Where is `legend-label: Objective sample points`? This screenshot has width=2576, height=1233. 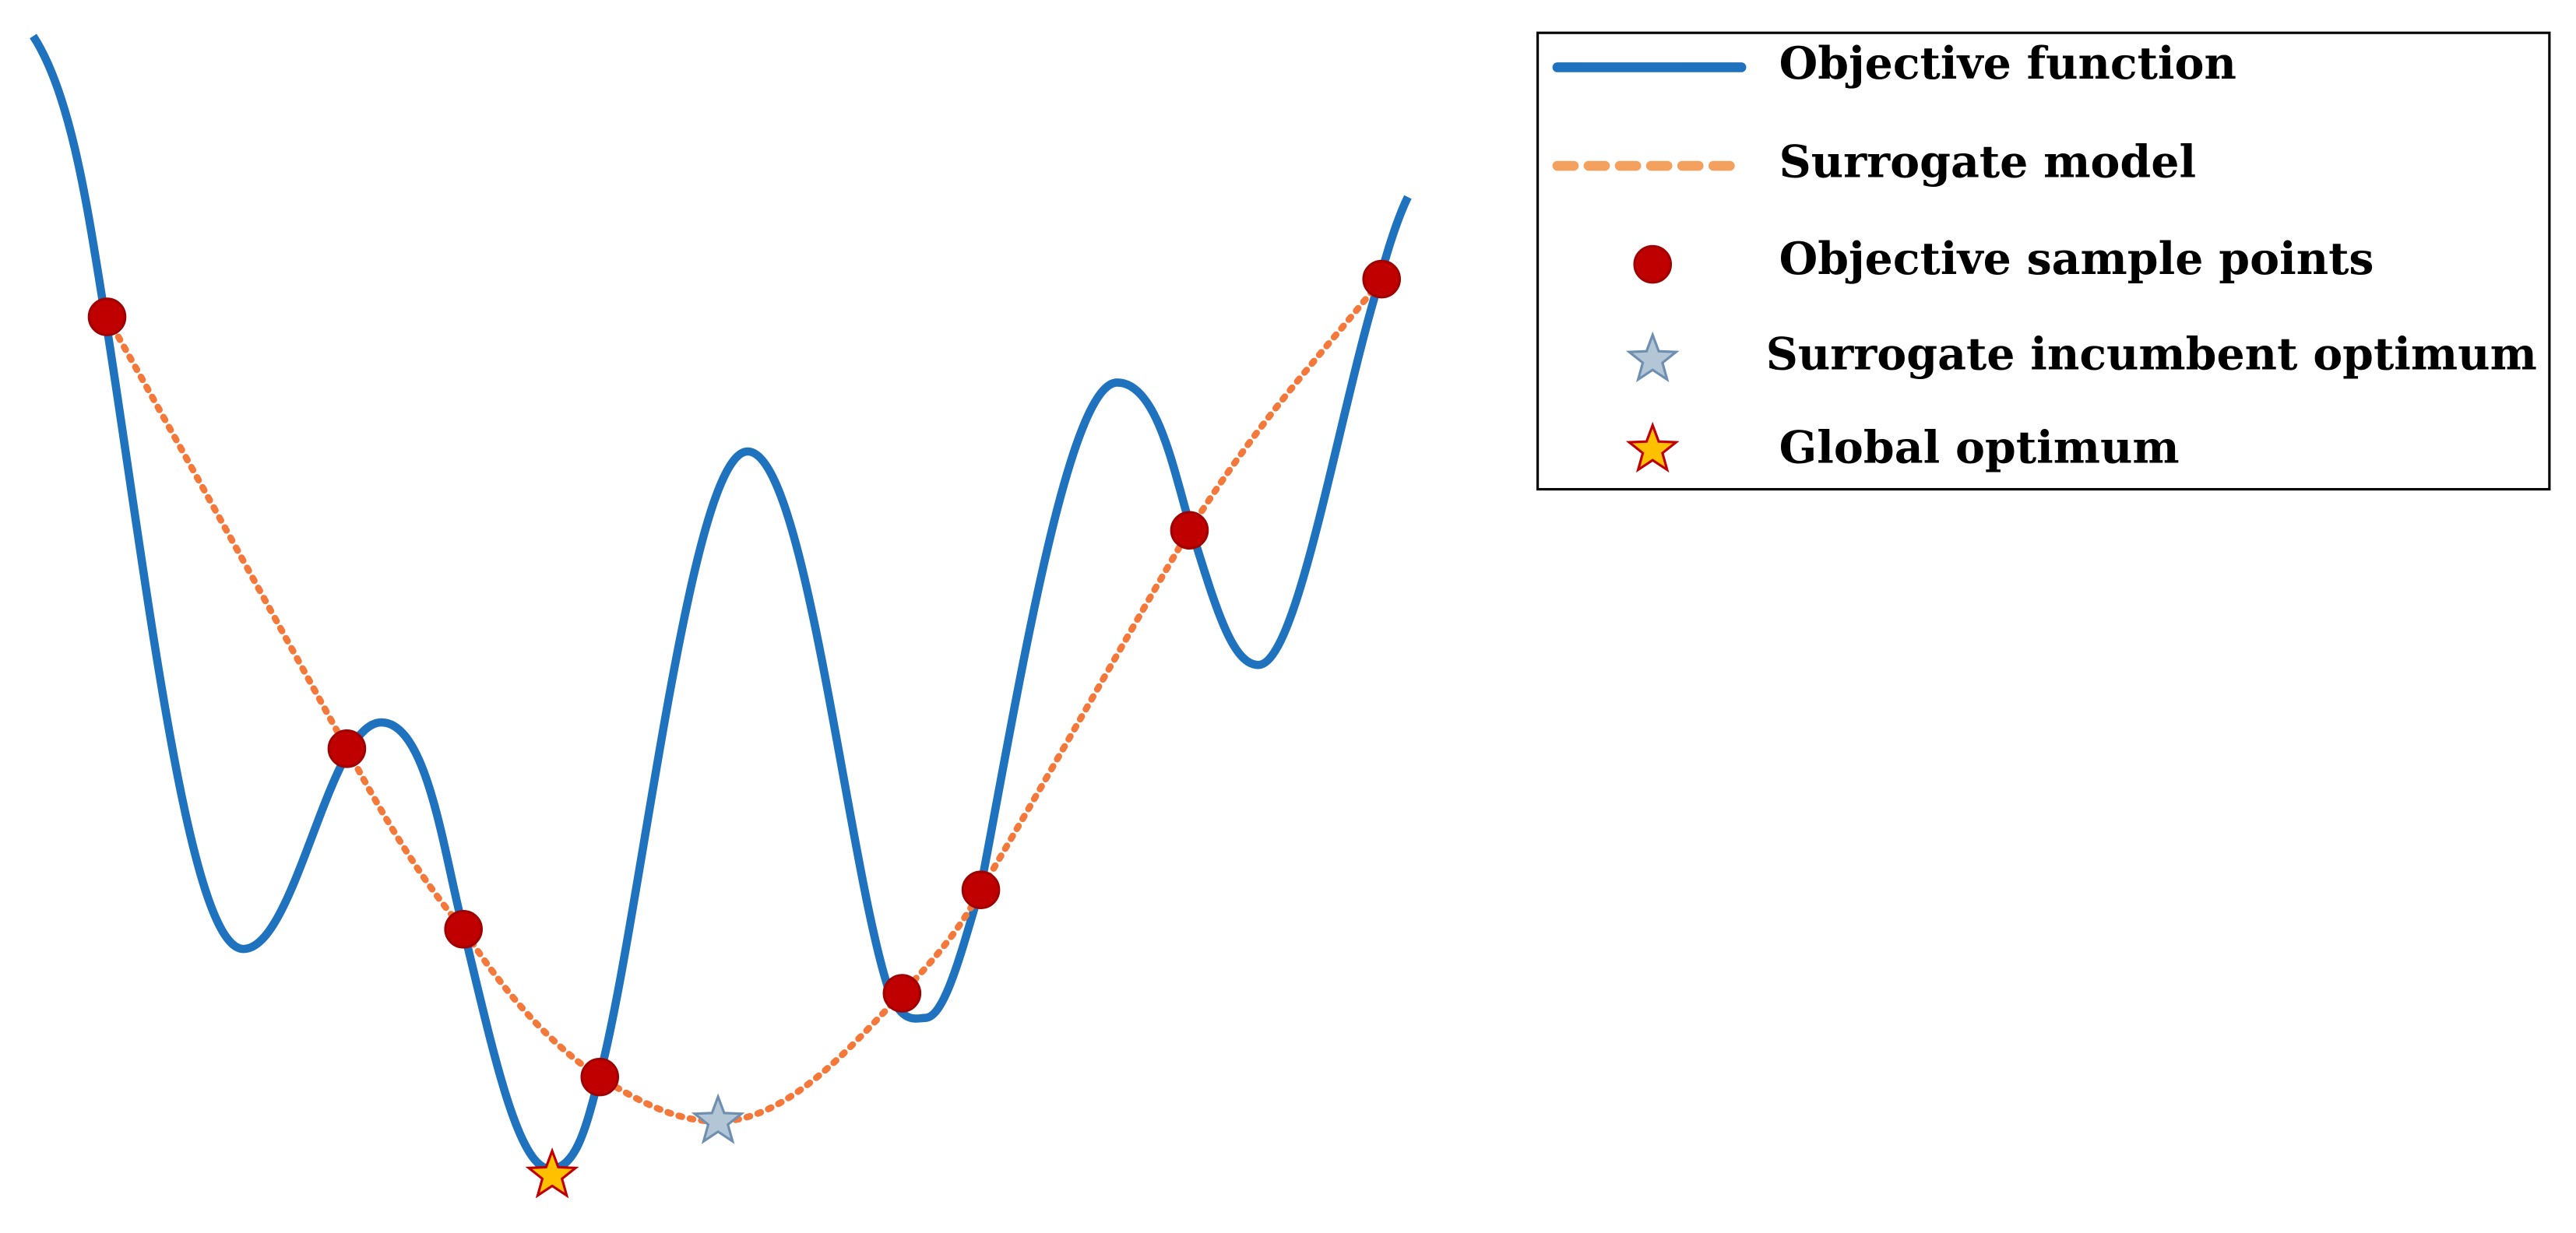 legend-label: Objective sample points is located at coordinates (2076, 259).